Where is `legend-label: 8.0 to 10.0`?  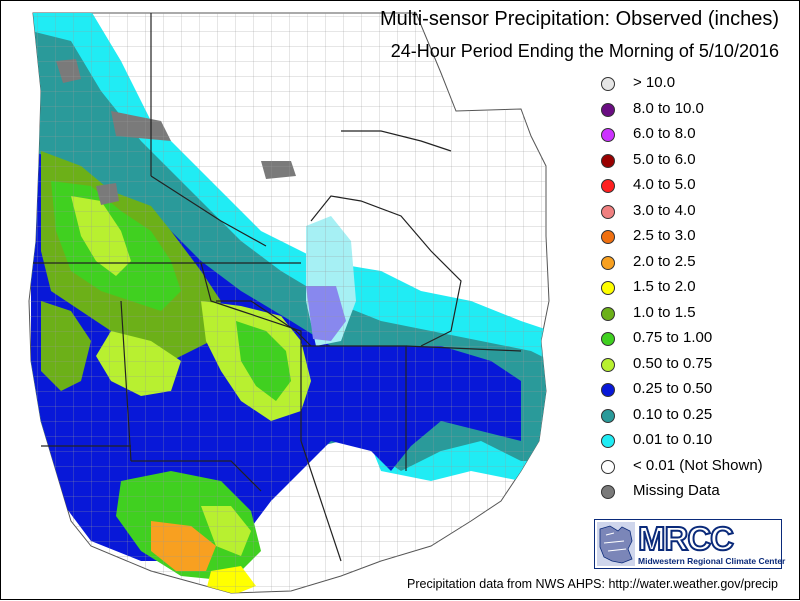
legend-label: 8.0 to 10.0 is located at coordinates (668, 108).